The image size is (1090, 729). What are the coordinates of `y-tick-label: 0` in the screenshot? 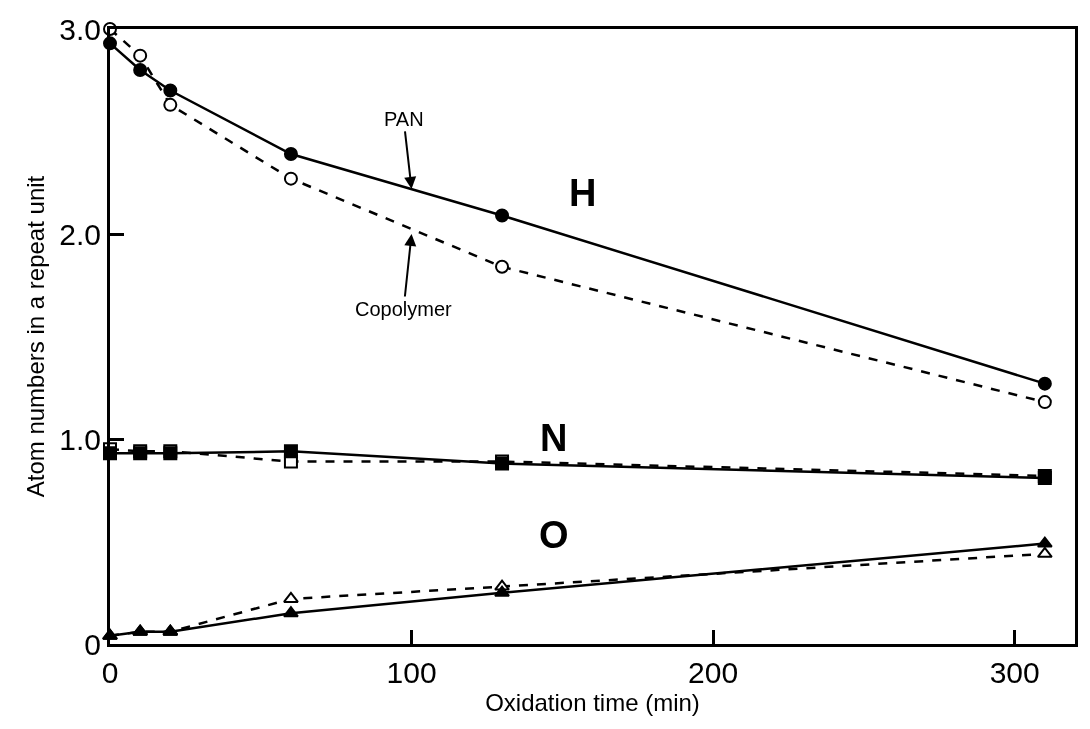 It's located at (92, 644).